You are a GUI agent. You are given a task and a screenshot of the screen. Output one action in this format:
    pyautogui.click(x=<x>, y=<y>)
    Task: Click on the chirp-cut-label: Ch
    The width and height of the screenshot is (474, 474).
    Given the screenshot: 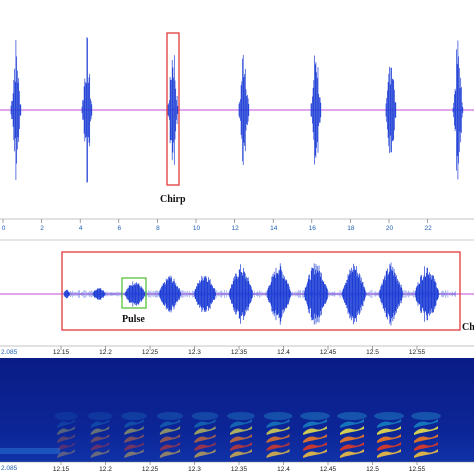 What is the action you would take?
    pyautogui.click(x=468, y=327)
    